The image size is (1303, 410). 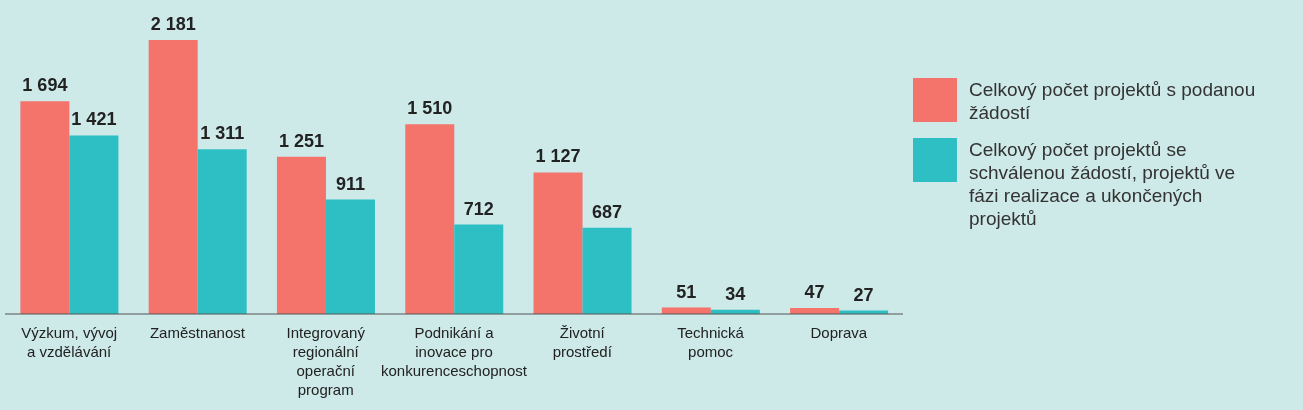 What do you see at coordinates (69, 342) in the screenshot?
I see `x-tick-label: Výzkum, vývoj a vzdělávání` at bounding box center [69, 342].